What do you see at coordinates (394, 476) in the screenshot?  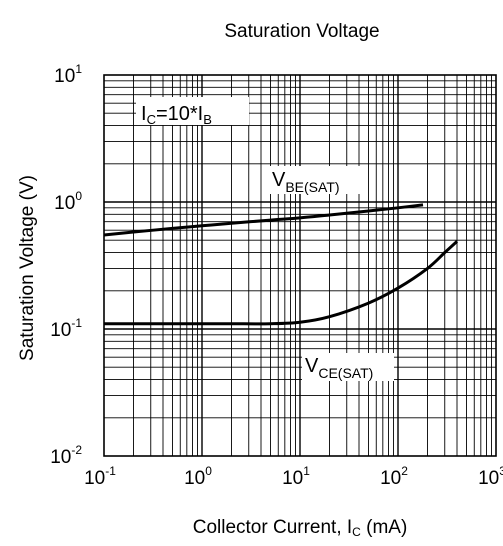 I see `x-tick-label: 10²` at bounding box center [394, 476].